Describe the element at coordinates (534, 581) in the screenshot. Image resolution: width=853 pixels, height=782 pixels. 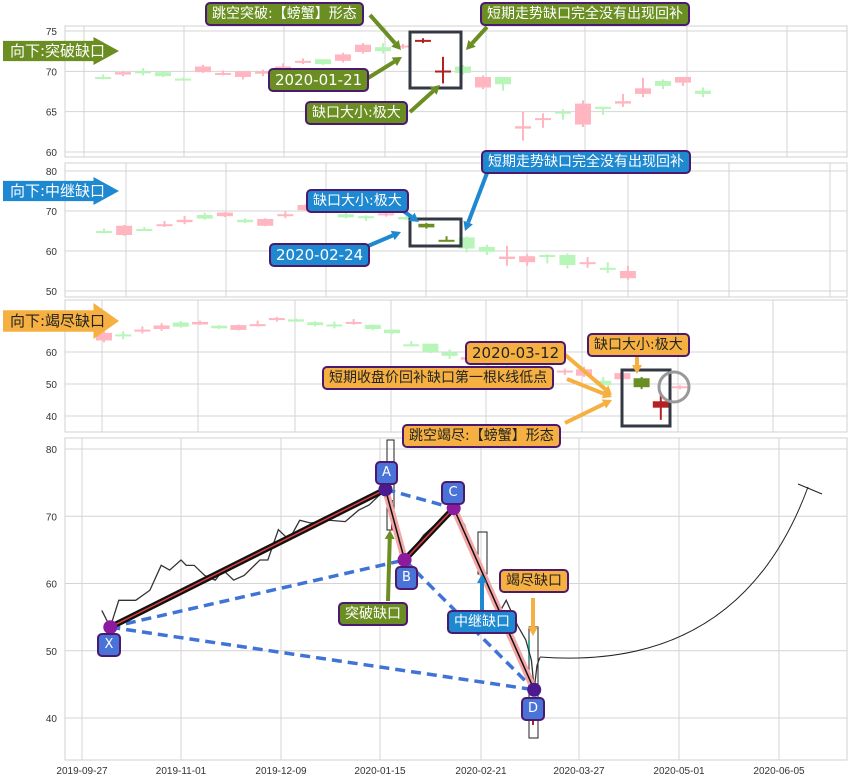
I see `exhaustion-gap-marker-label: 竭尽缺口` at that location.